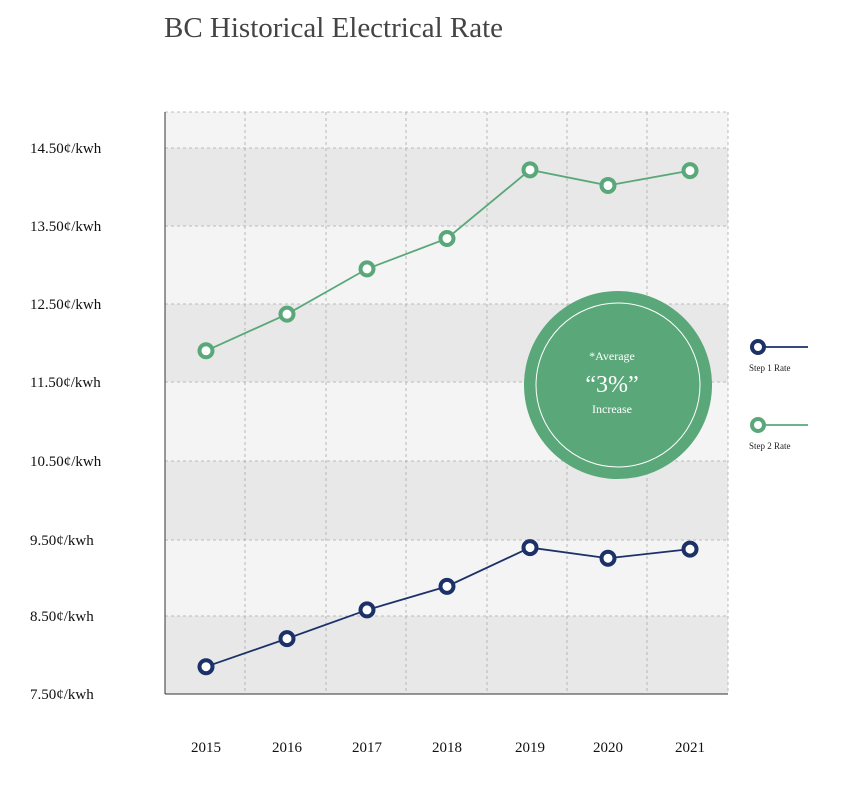  What do you see at coordinates (447, 748) in the screenshot?
I see `x-tick-label: 2018` at bounding box center [447, 748].